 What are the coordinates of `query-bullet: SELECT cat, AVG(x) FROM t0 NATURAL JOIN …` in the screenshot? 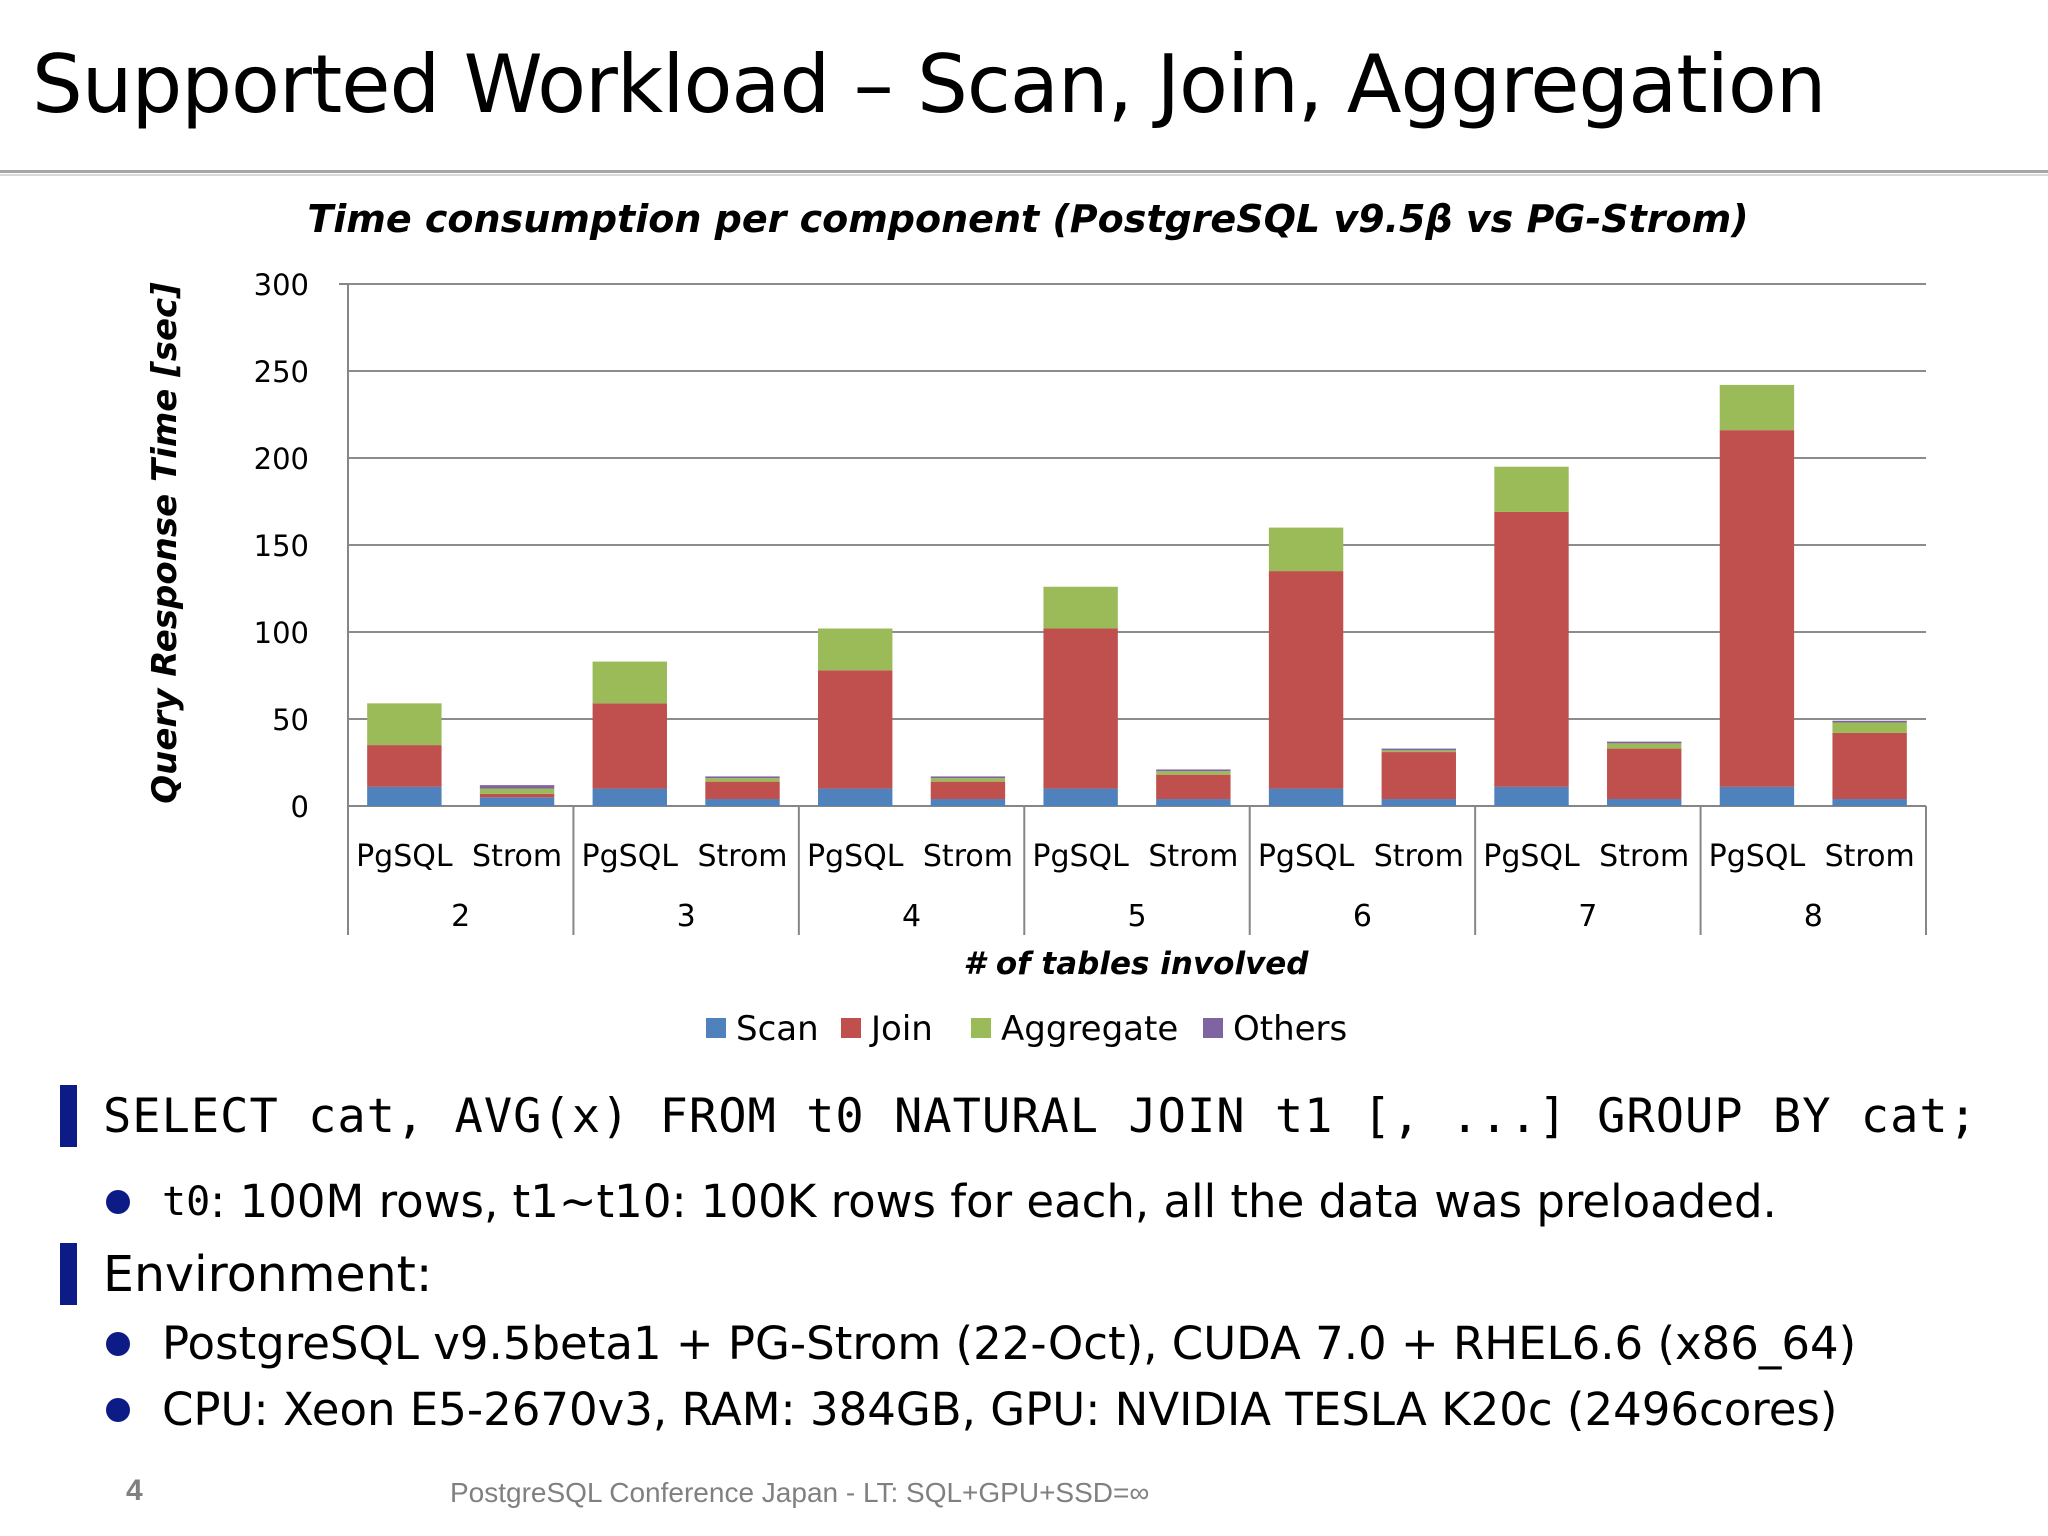 It's located at (1019, 1116).